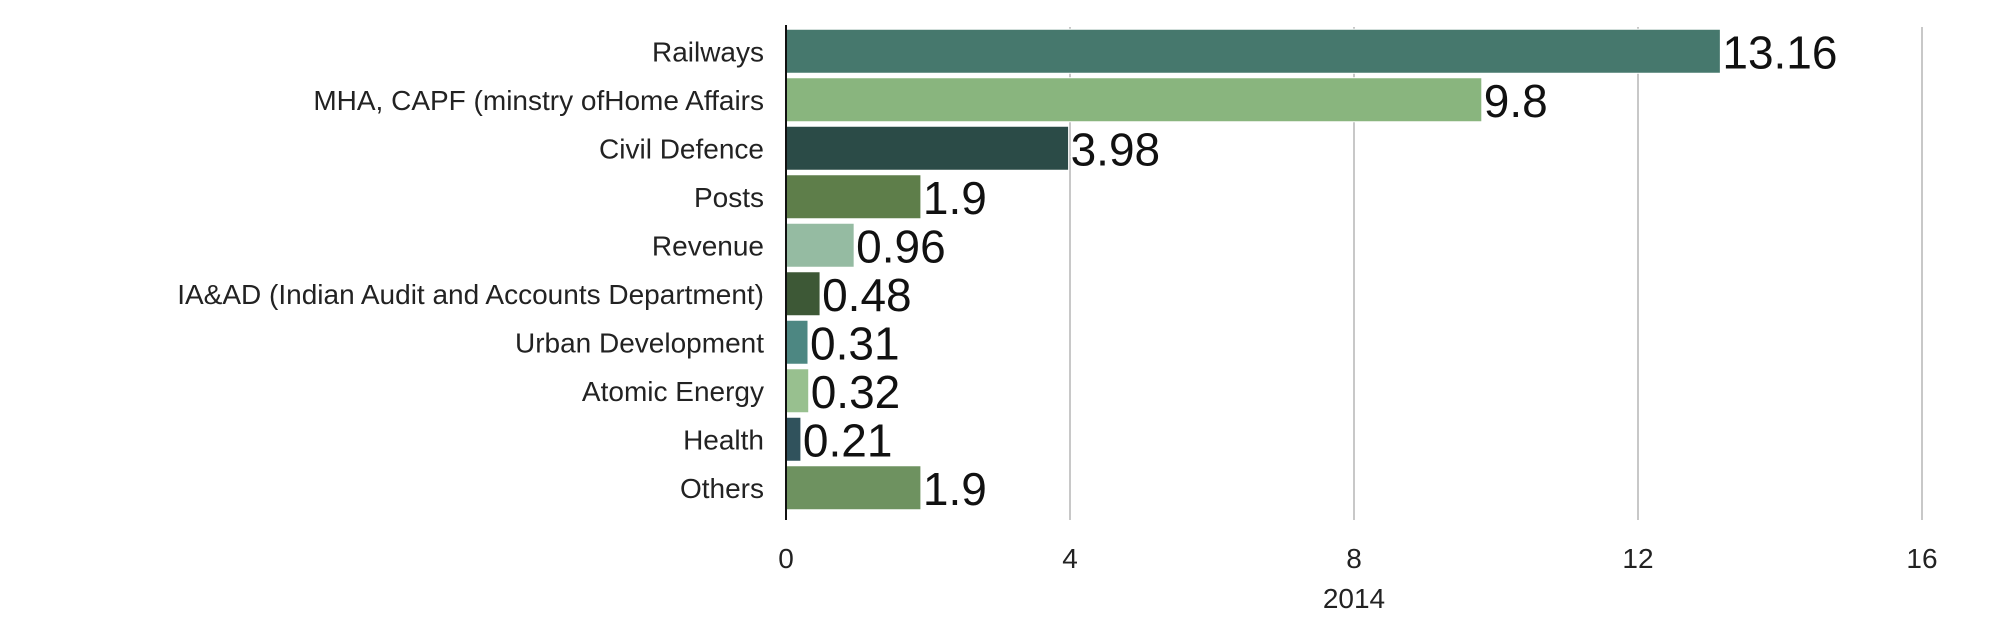  What do you see at coordinates (729, 197) in the screenshot?
I see `category-label: Posts` at bounding box center [729, 197].